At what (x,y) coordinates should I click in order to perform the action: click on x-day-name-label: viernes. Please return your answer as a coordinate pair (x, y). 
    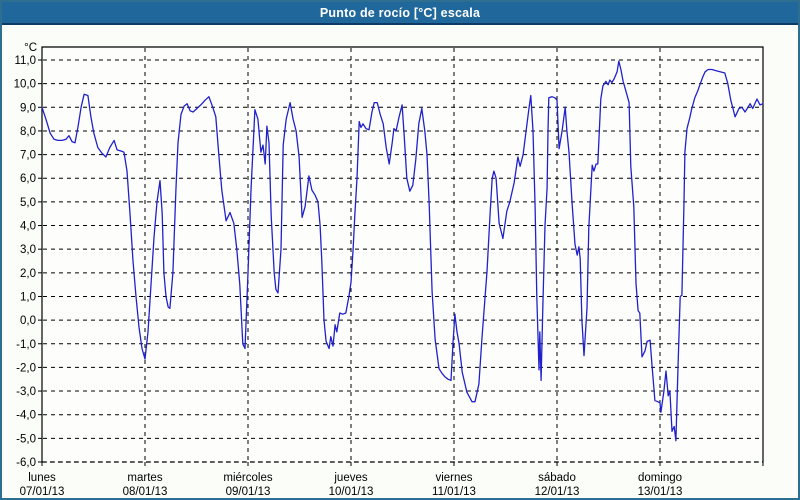
    Looking at the image, I should click on (453, 478).